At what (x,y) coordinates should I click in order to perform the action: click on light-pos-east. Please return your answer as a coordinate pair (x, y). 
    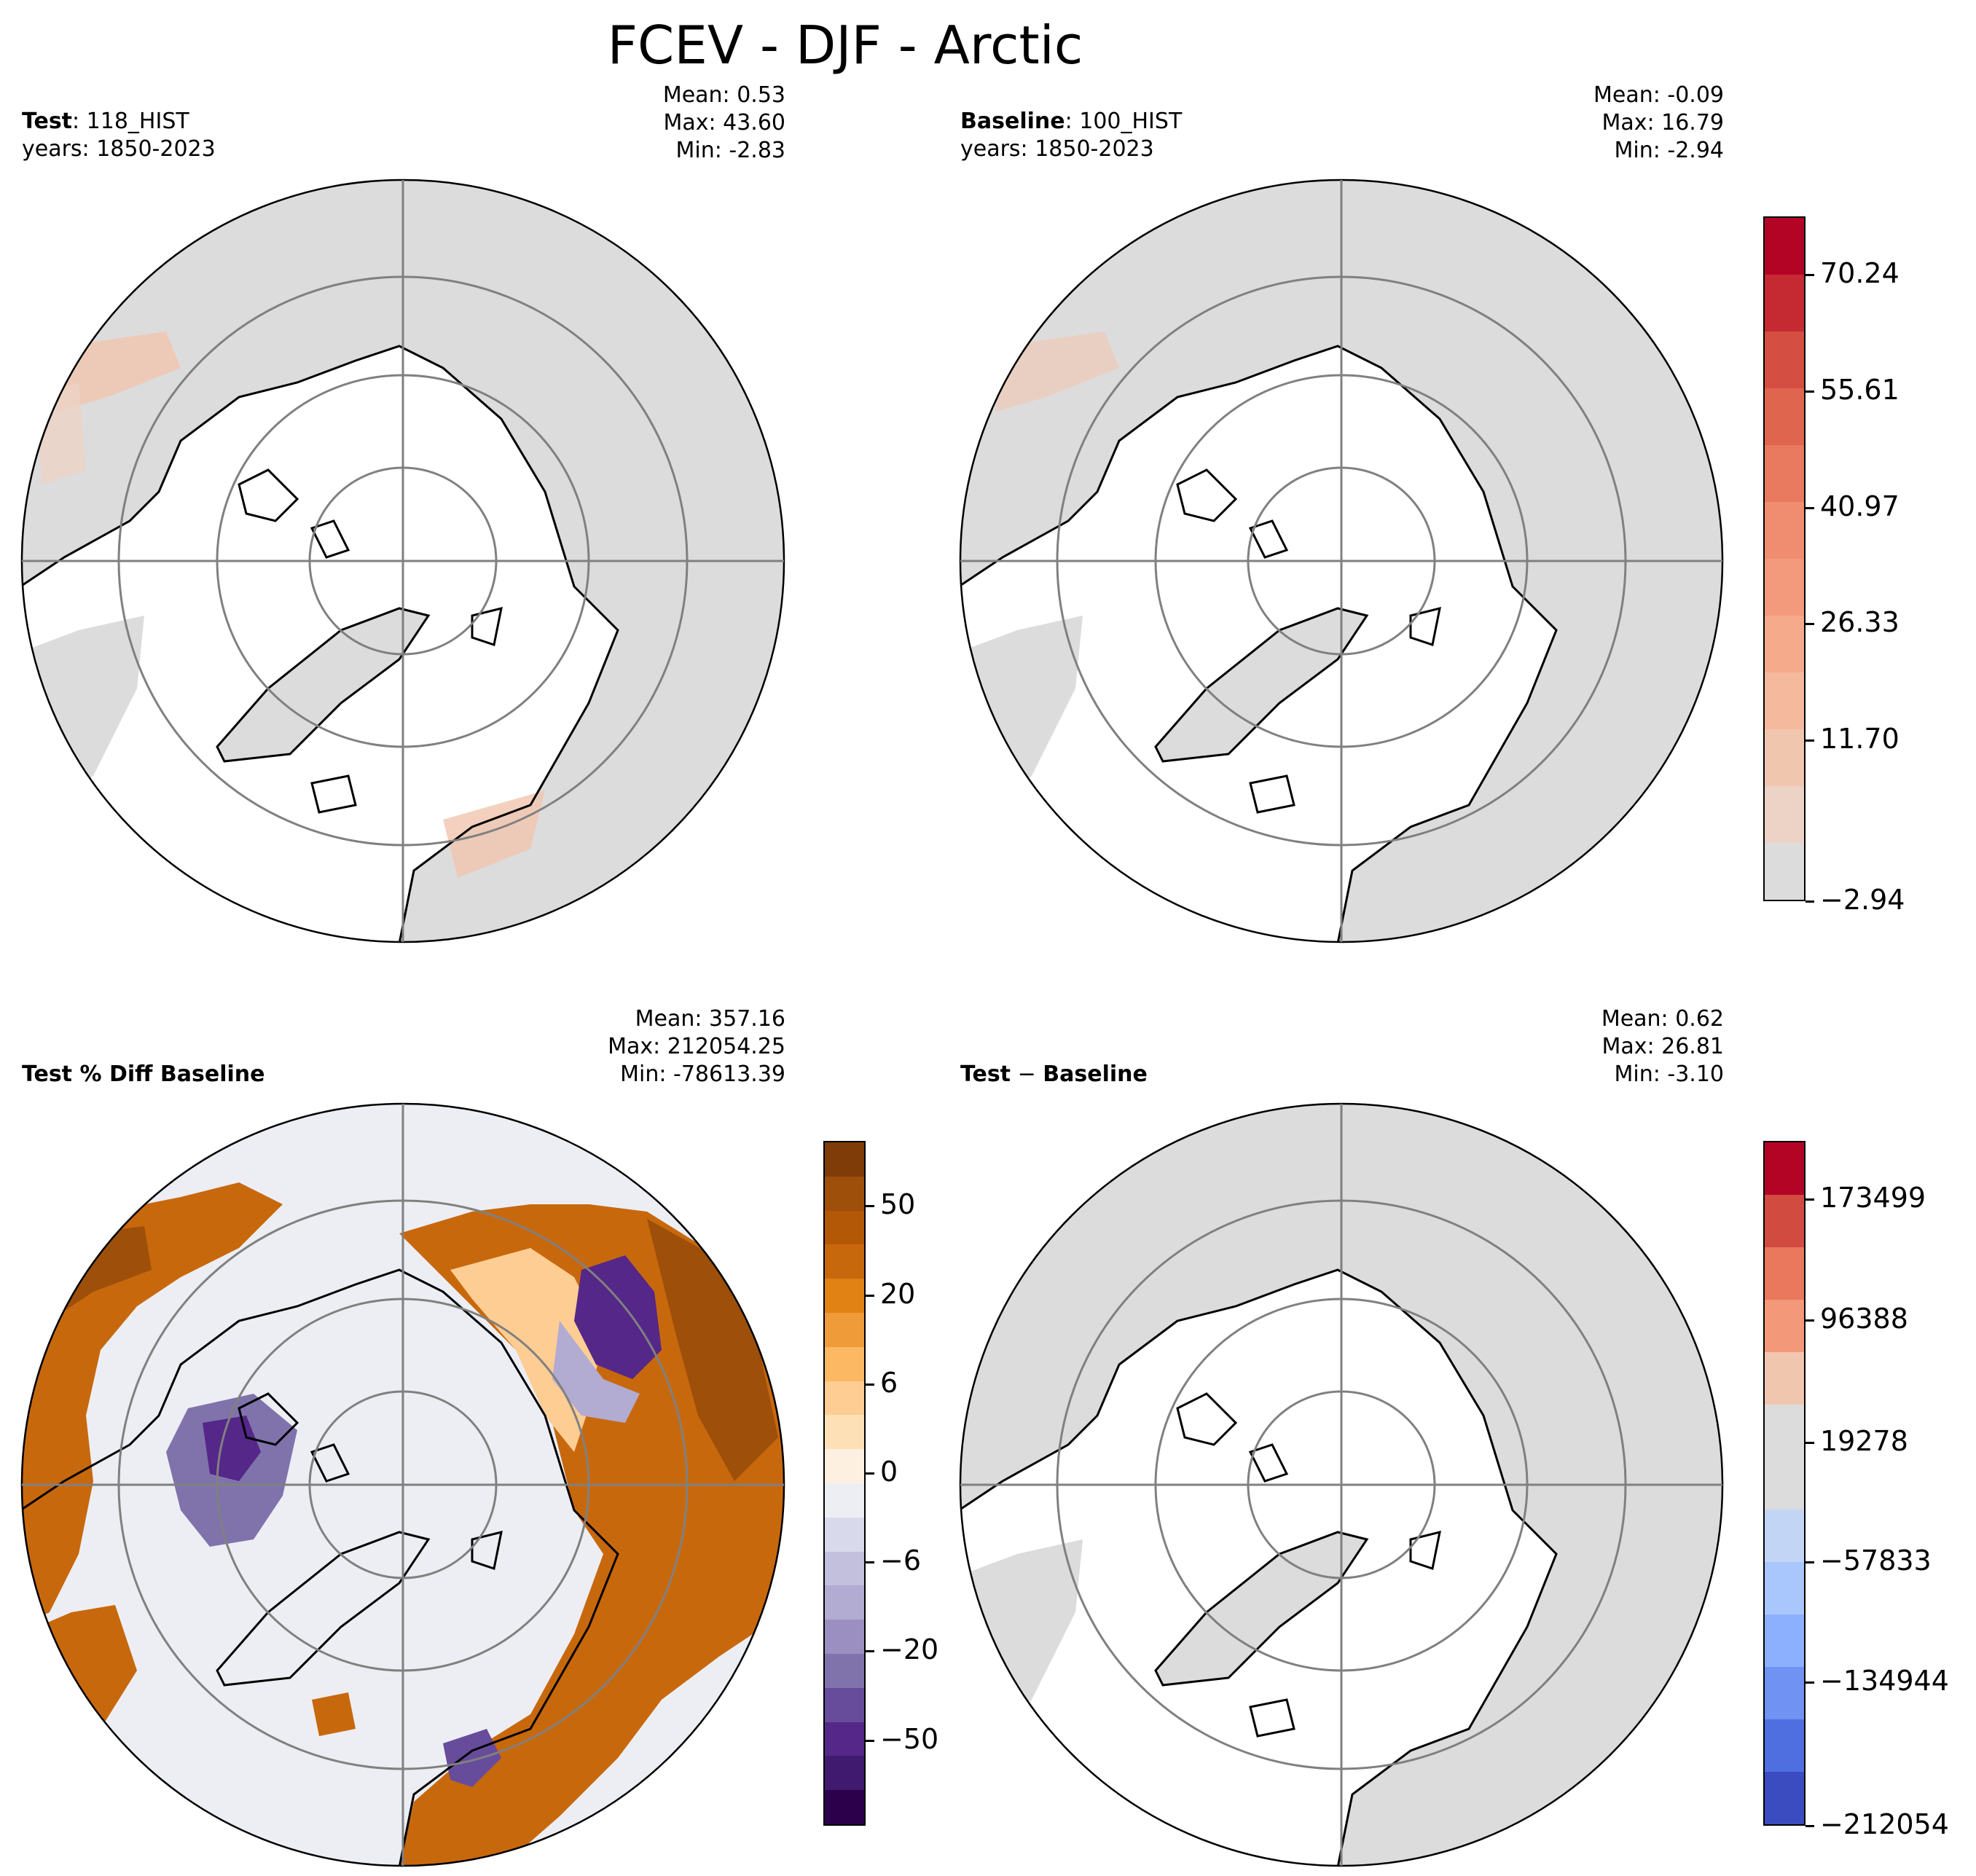
    Looking at the image, I should click on (526, 1350).